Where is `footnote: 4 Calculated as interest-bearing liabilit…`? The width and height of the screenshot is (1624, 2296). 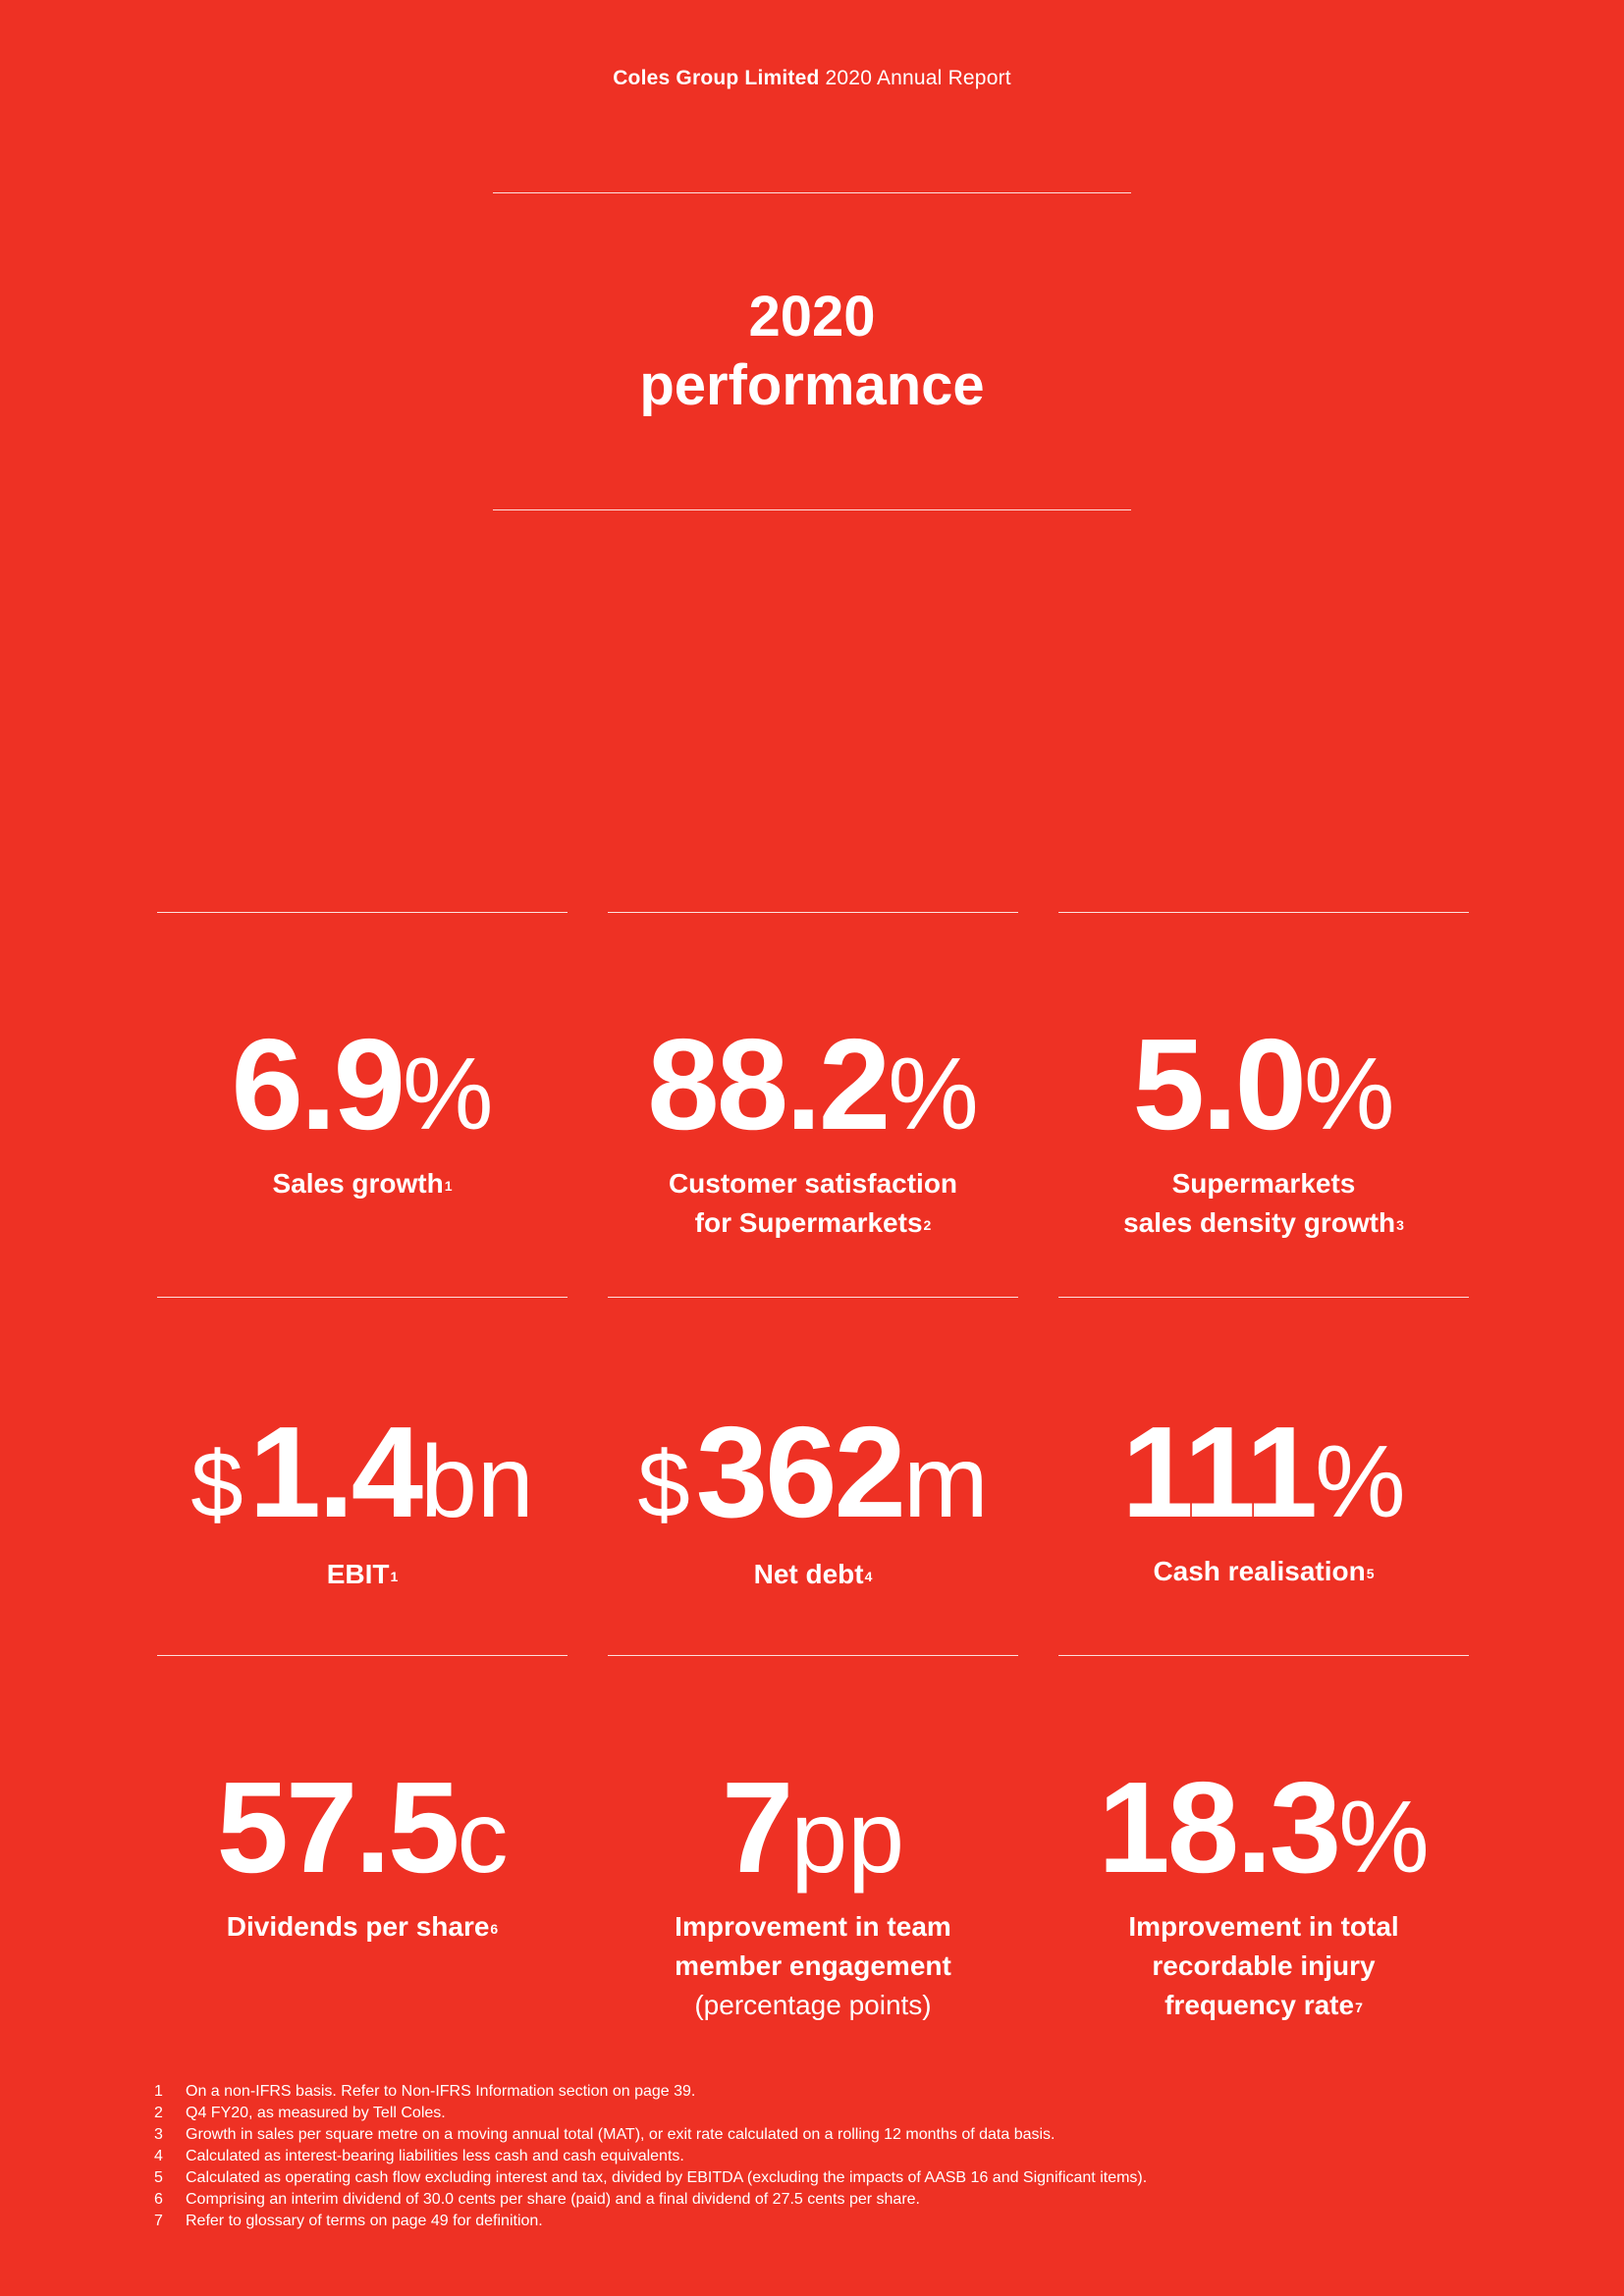
footnote: 4 Calculated as interest-bearing liabilit… is located at coordinates (419, 2156).